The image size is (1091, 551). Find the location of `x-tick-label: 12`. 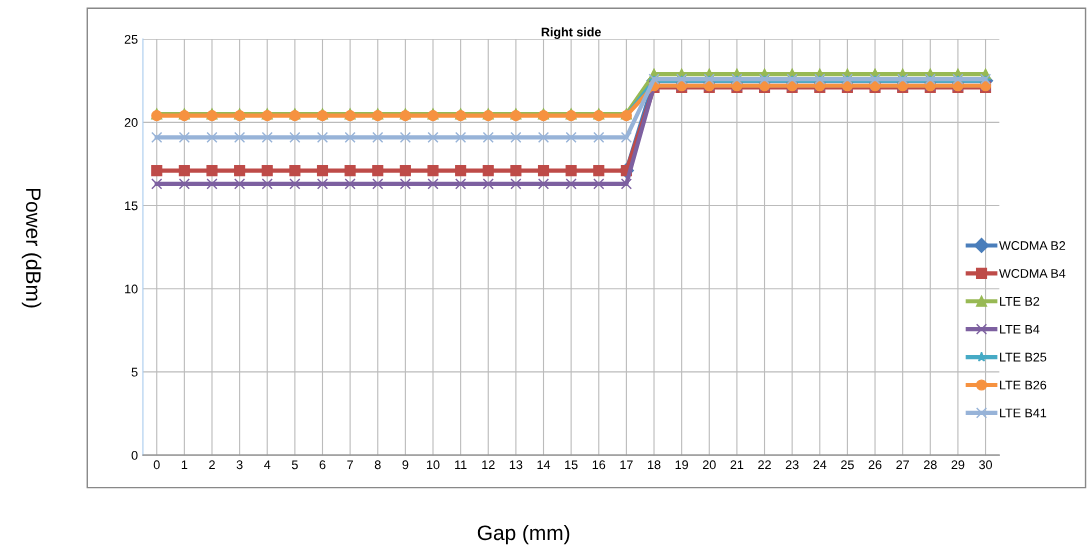

x-tick-label: 12 is located at coordinates (488, 465).